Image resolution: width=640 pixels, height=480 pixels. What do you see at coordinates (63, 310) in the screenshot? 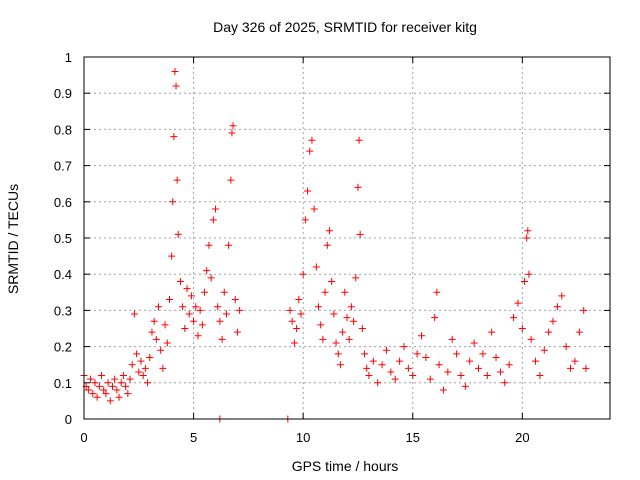
I see `y-tick-label: 0.3` at bounding box center [63, 310].